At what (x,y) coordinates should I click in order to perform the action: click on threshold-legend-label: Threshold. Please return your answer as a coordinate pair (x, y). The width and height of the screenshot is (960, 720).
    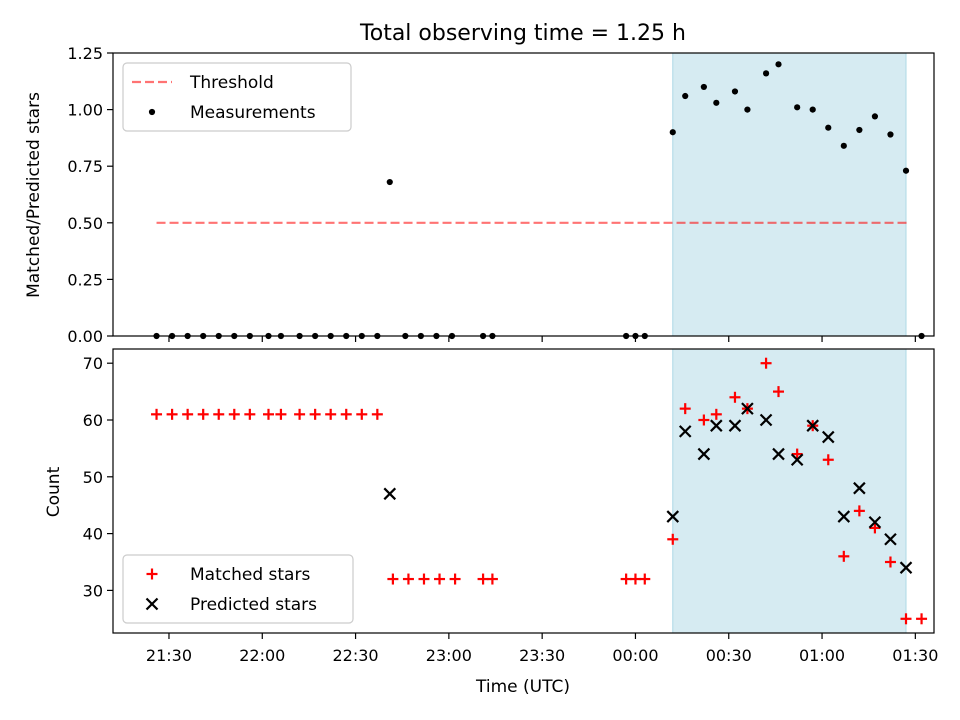
    Looking at the image, I should click on (231, 83).